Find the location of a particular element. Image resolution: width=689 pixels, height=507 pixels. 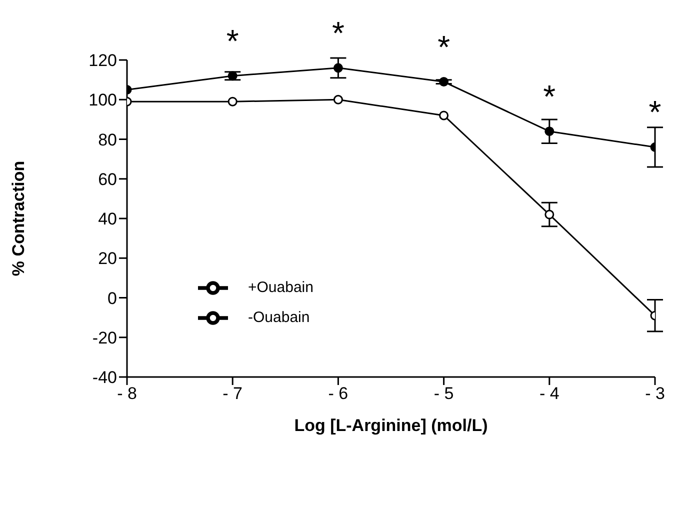

legend-label: -Ouabain is located at coordinates (279, 317).